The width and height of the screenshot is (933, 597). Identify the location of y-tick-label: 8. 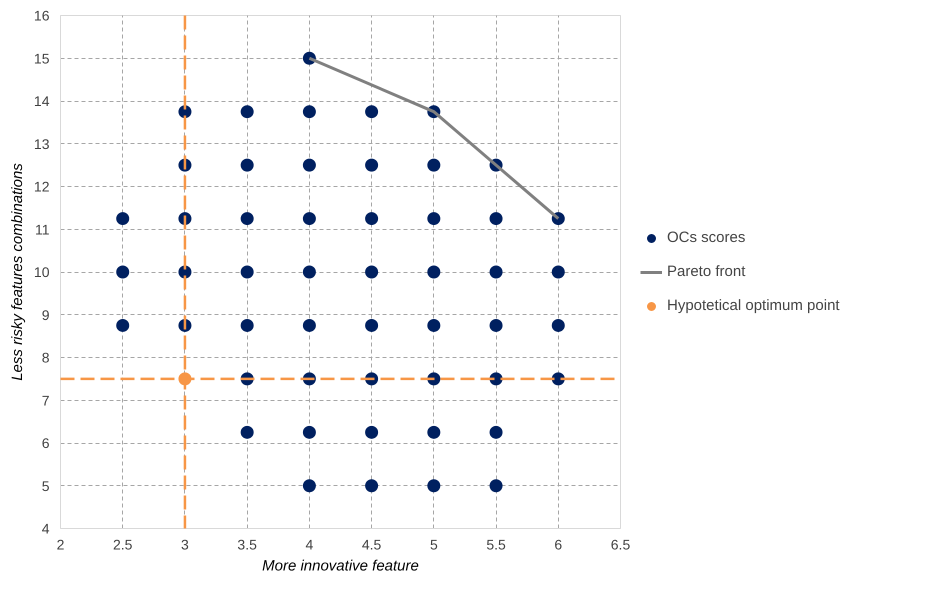
(46, 358).